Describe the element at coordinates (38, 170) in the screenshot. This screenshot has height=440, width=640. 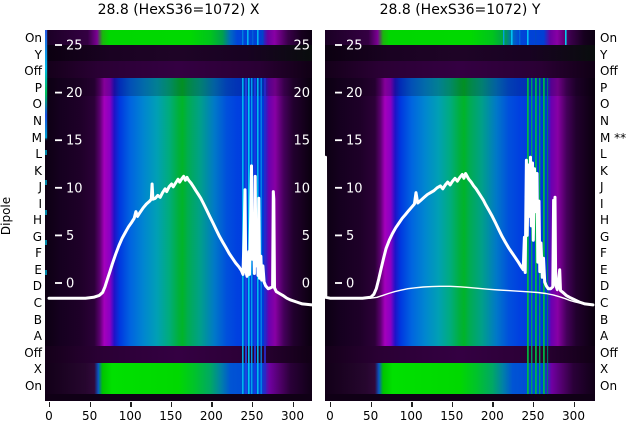
I see `row-label-k: K` at that location.